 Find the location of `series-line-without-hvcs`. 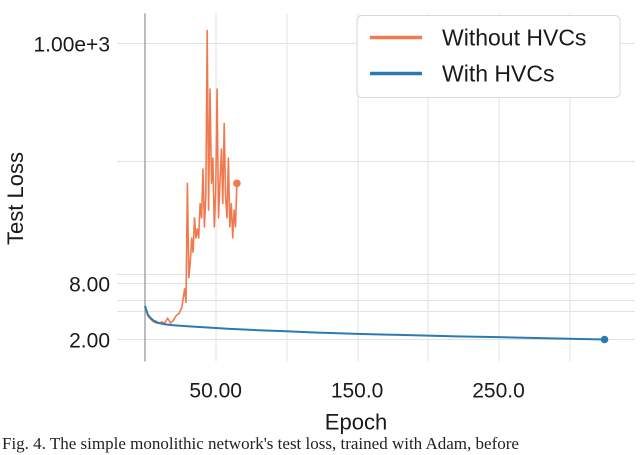

series-line-without-hvcs is located at coordinates (191, 176).